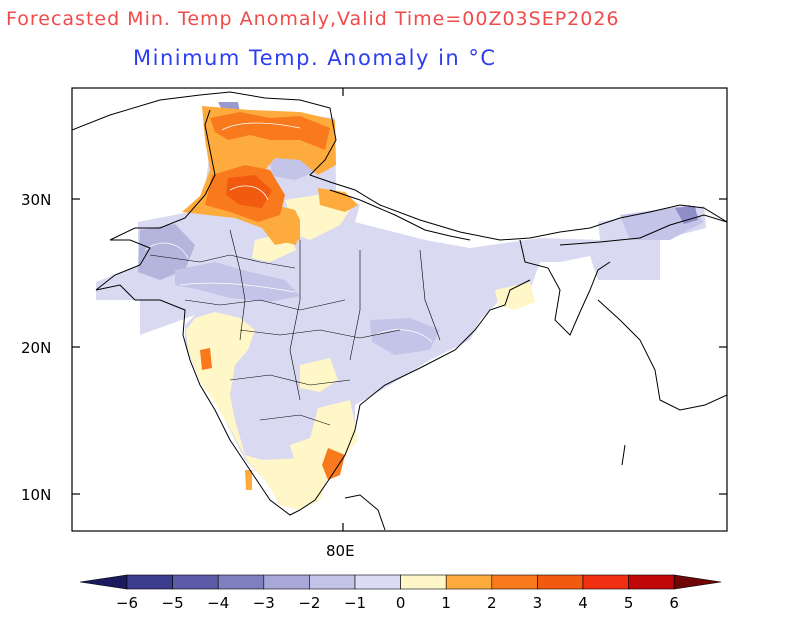 The height and width of the screenshot is (618, 800). Describe the element at coordinates (206, 359) in the screenshot. I see `anomaly-region-pos1-gujarat` at that location.